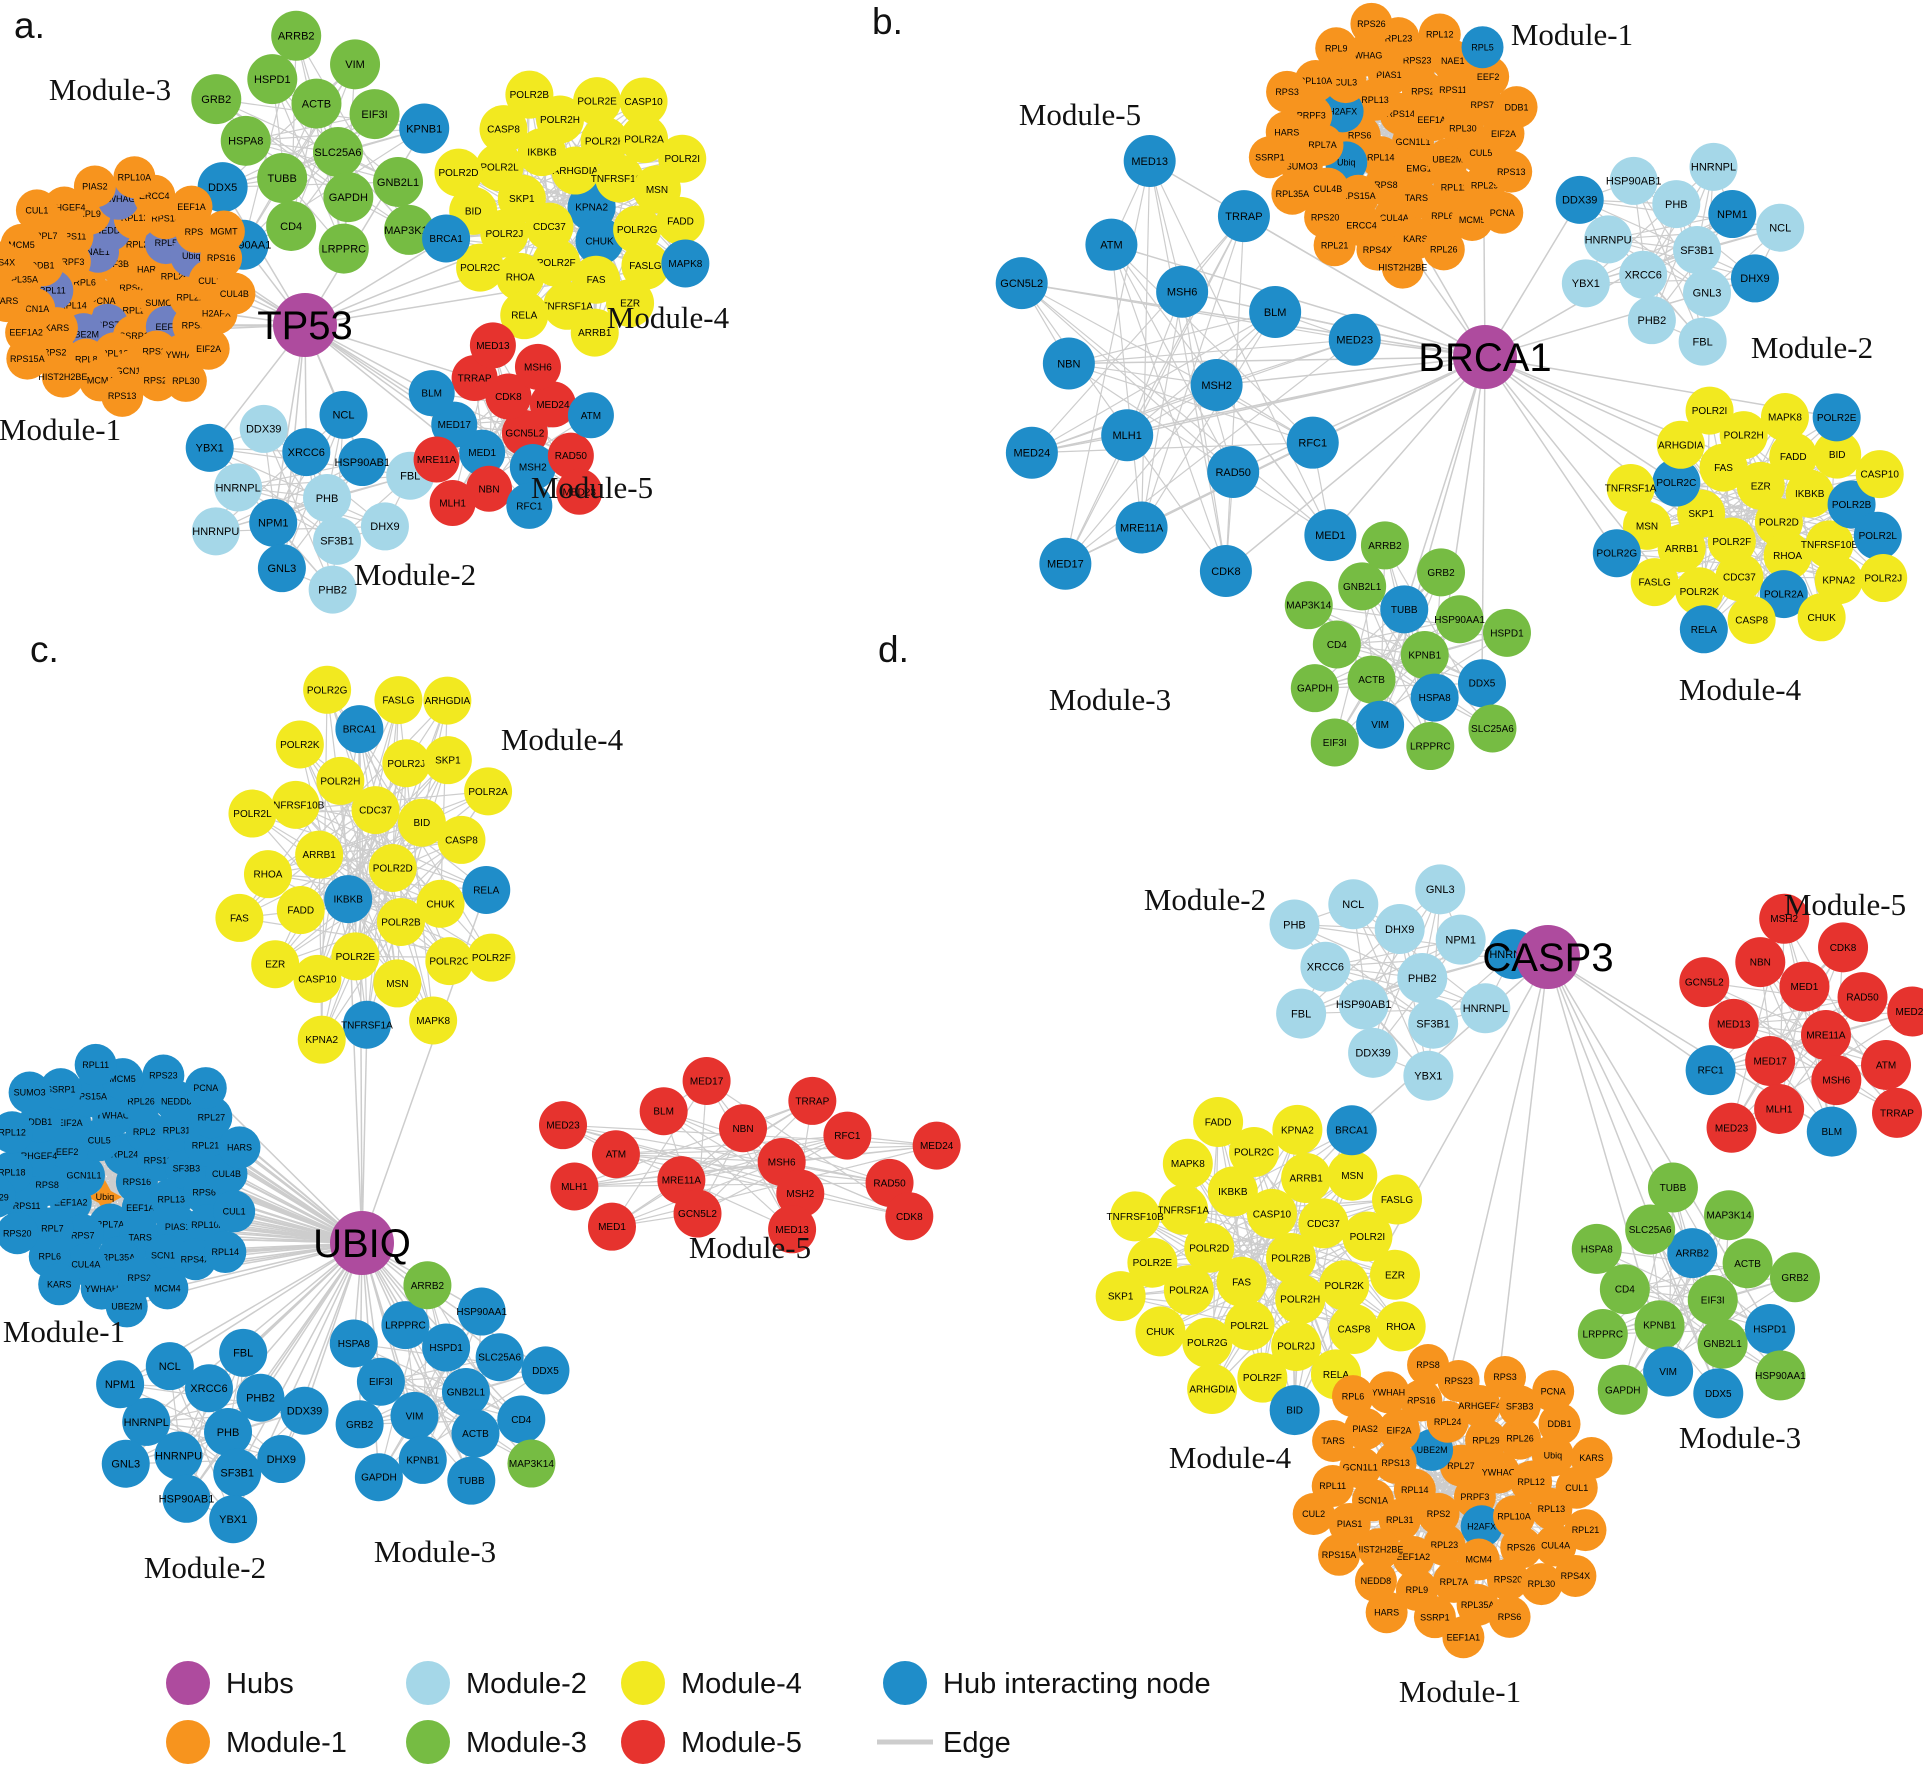 This screenshot has height=1775, width=1923. What do you see at coordinates (491, 957) in the screenshot?
I see `node-POLR2F: POLR2F` at bounding box center [491, 957].